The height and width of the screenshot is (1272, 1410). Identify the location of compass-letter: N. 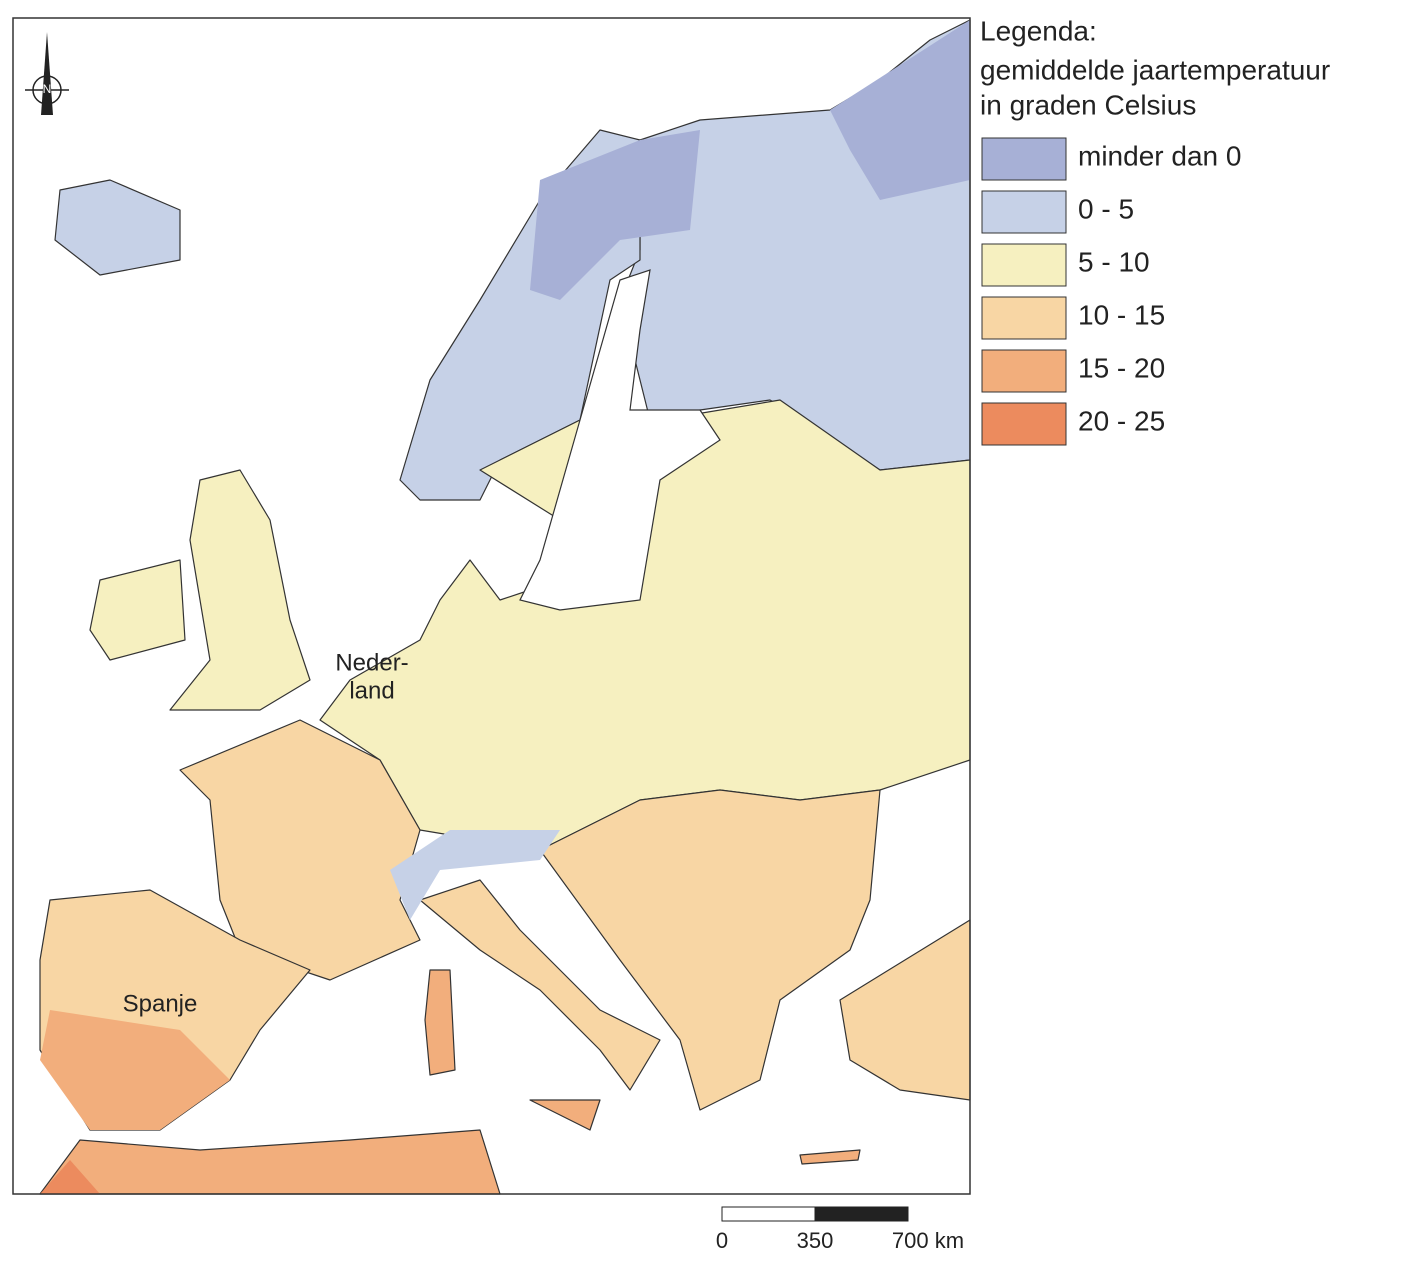
(47, 89).